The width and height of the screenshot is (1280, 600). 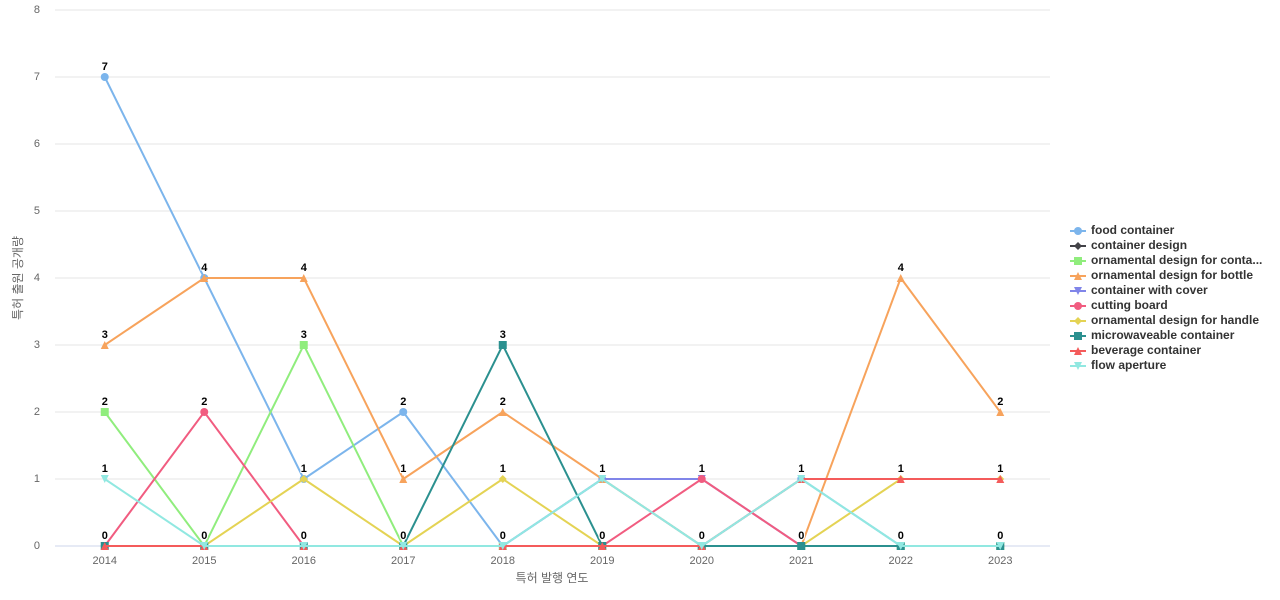 I want to click on x-tick-label: 2022, so click(x=901, y=561).